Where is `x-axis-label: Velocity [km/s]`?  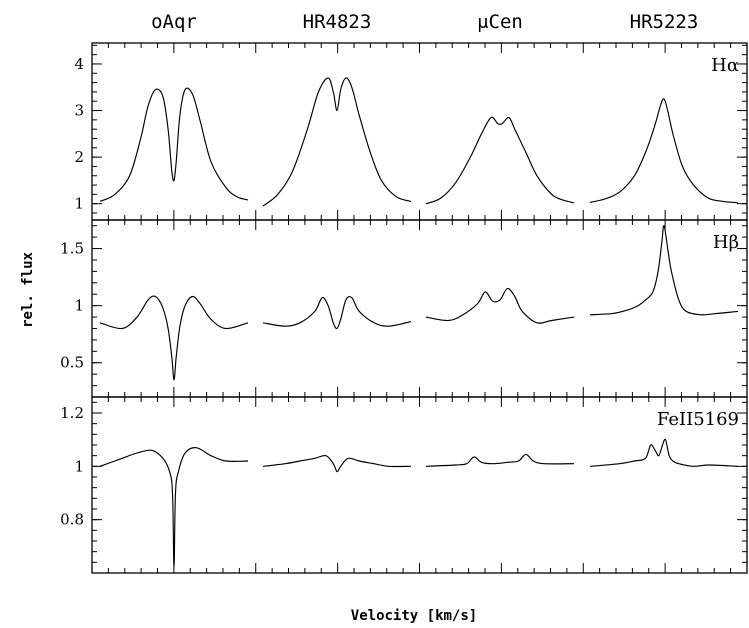
x-axis-label: Velocity [km/s] is located at coordinates (414, 616).